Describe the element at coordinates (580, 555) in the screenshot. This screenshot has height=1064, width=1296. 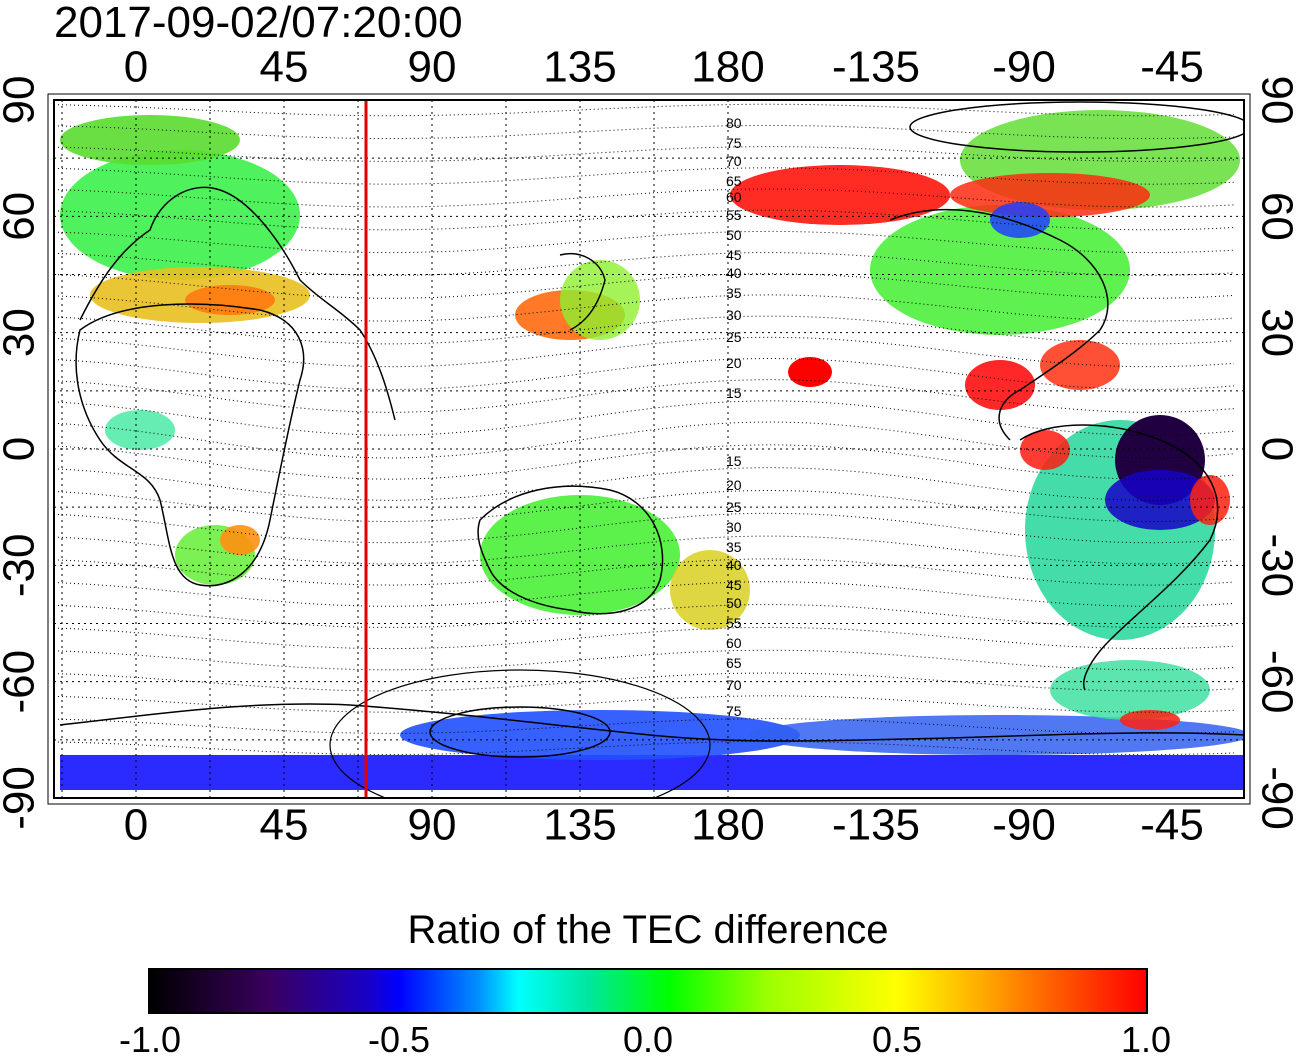
I see `tec-region-australia` at that location.